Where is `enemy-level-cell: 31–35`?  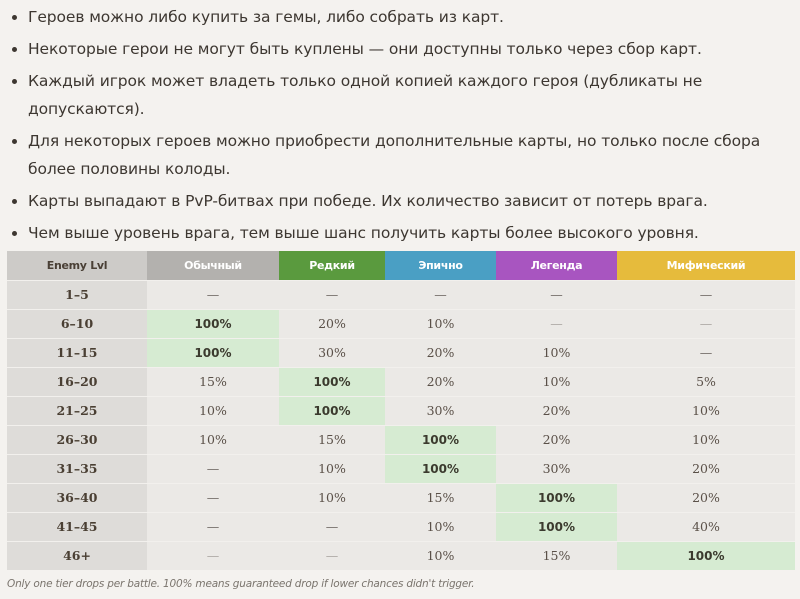
enemy-level-cell: 31–35 is located at coordinates (77, 468).